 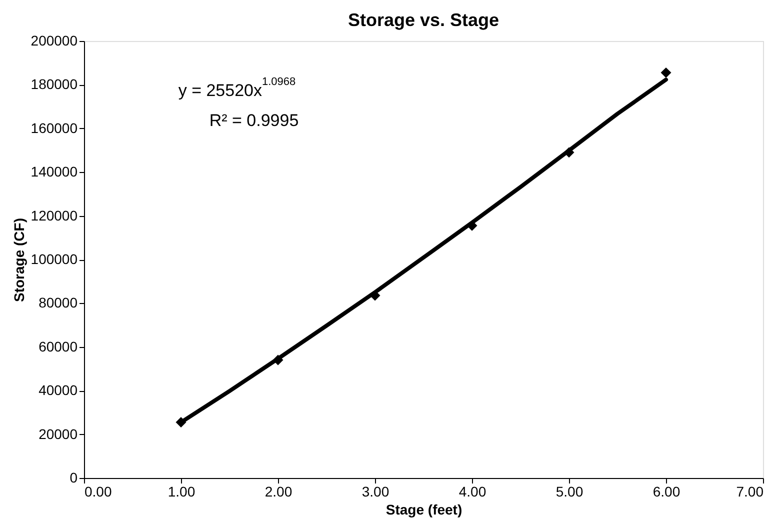 What do you see at coordinates (54, 215) in the screenshot?
I see `y-tick-label: 120000` at bounding box center [54, 215].